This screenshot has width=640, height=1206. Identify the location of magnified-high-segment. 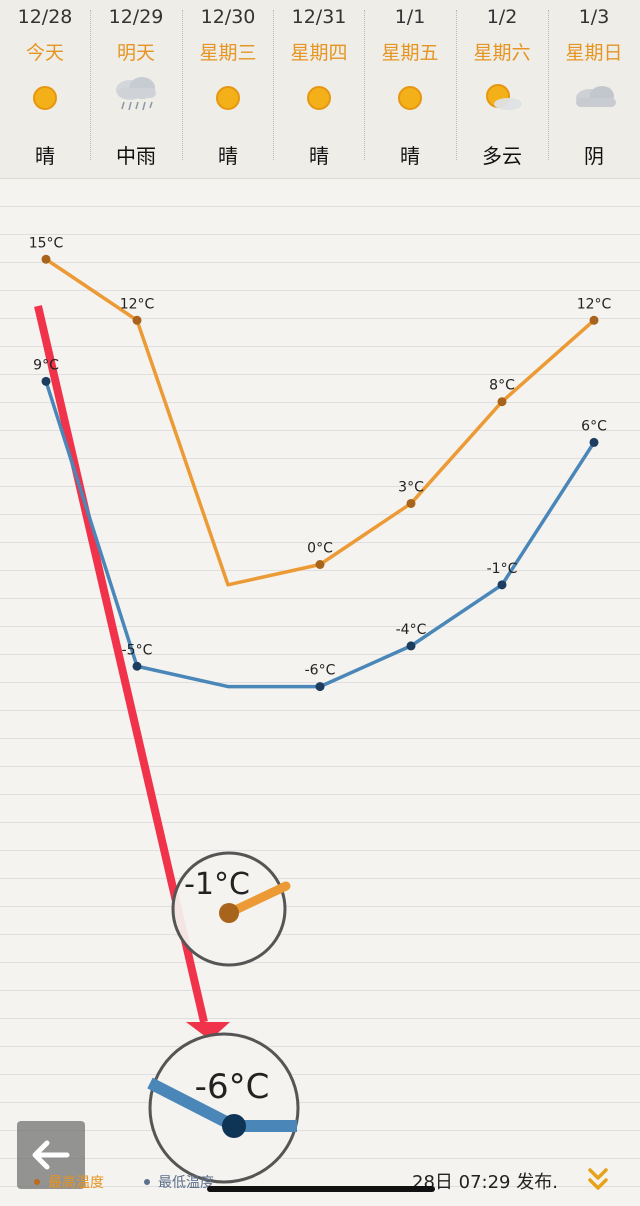
(257, 899).